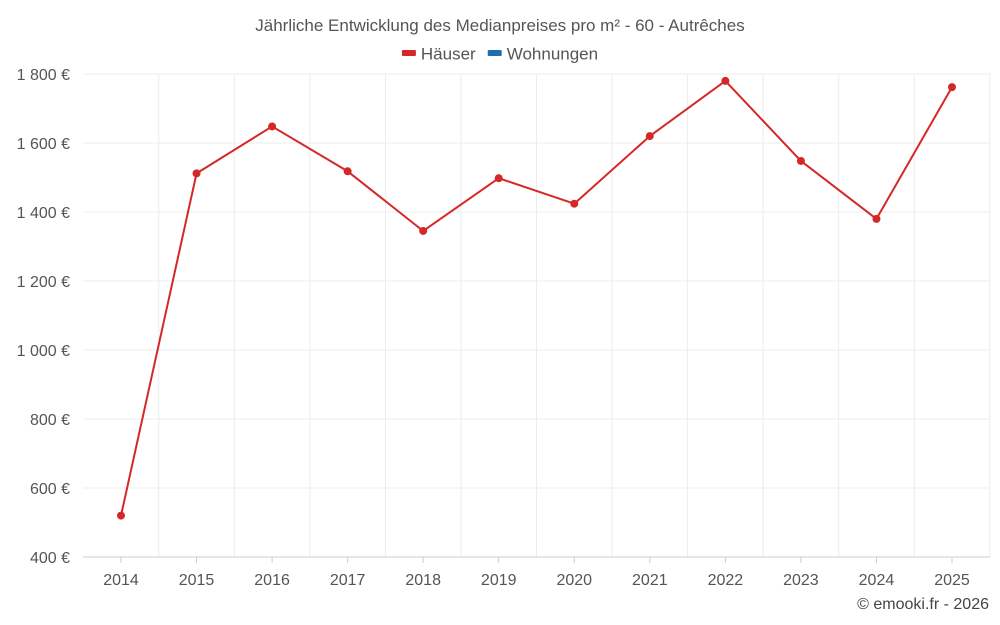 Image resolution: width=1000 pixels, height=625 pixels. I want to click on y-tick-label: 800 €, so click(50, 420).